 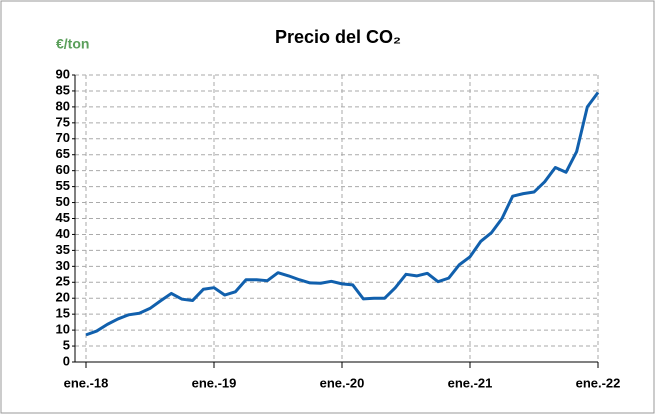 What do you see at coordinates (66, 344) in the screenshot?
I see `y-tick-label: 5` at bounding box center [66, 344].